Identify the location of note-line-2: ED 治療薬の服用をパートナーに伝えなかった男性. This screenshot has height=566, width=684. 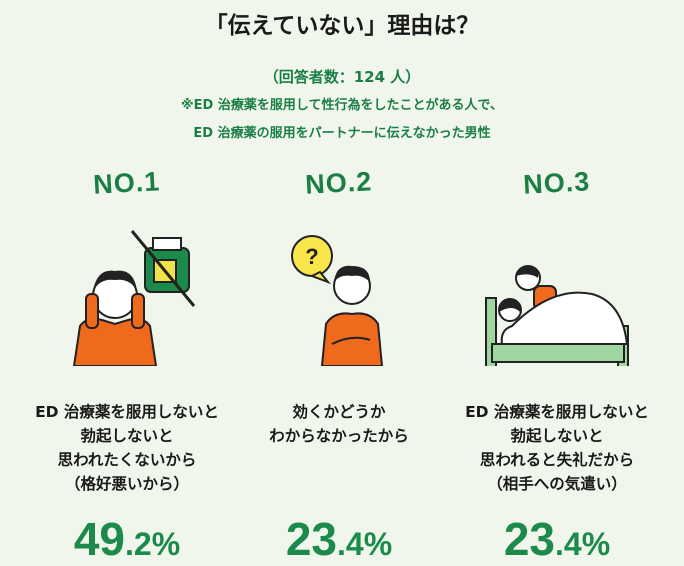
(342, 133).